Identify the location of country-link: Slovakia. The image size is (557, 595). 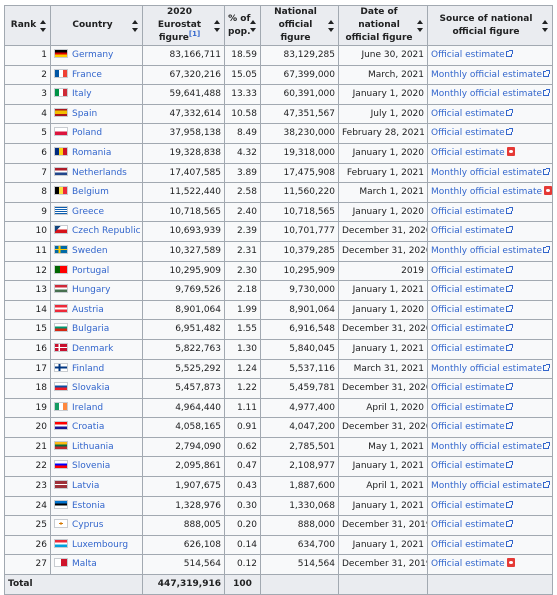
(91, 388).